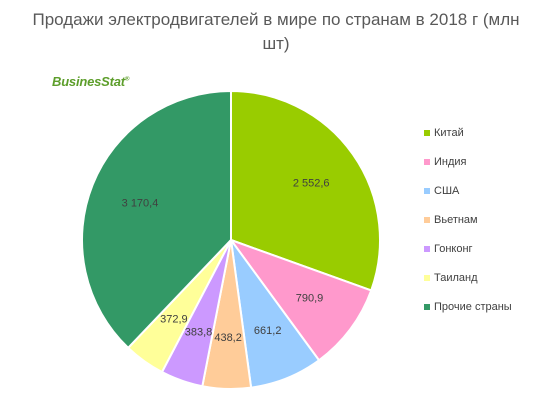 This screenshot has height=410, width=552. I want to click on legend-label: Таиланд, so click(456, 277).